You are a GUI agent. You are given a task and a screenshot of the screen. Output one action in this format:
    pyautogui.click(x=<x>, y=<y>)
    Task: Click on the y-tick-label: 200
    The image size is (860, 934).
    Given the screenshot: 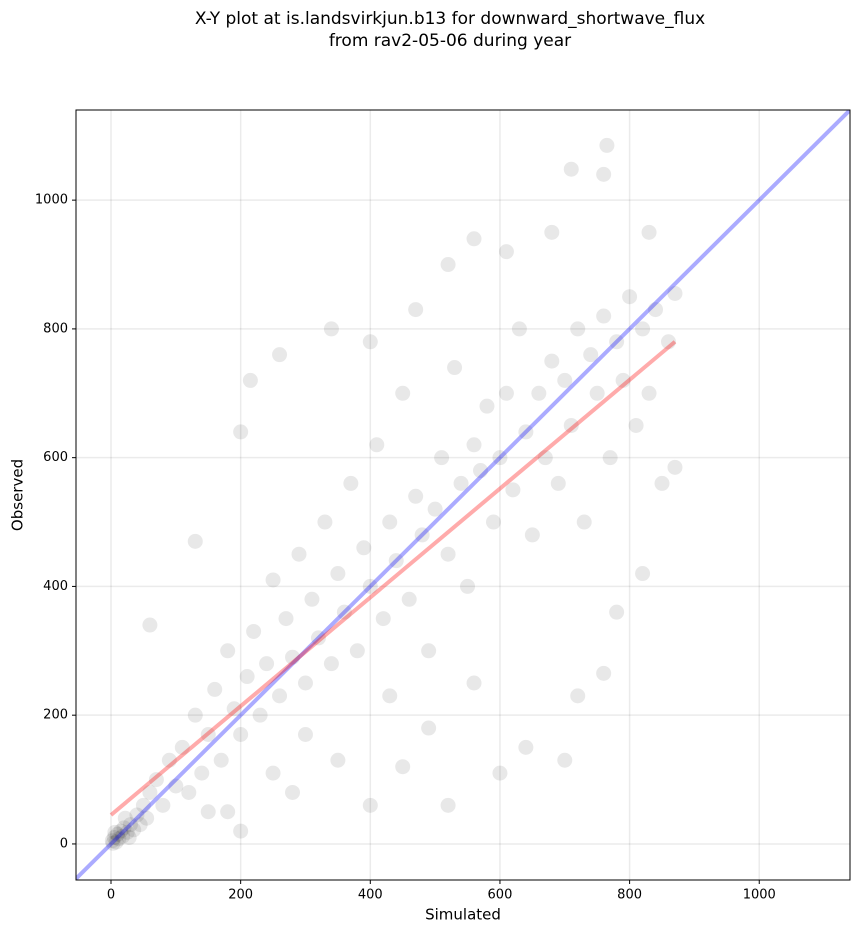 What is the action you would take?
    pyautogui.click(x=55, y=715)
    